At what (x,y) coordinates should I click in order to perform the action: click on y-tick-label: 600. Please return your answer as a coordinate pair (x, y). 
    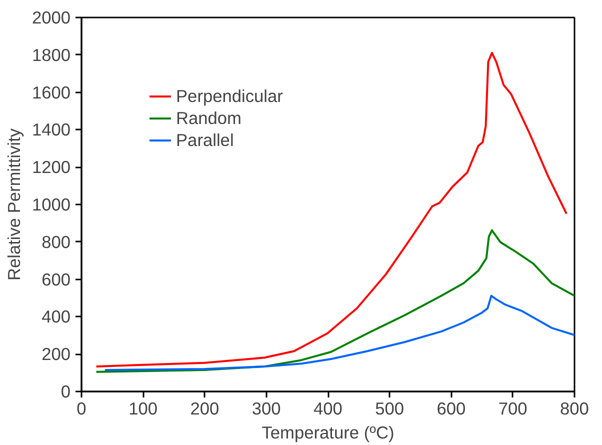
    Looking at the image, I should click on (56, 279).